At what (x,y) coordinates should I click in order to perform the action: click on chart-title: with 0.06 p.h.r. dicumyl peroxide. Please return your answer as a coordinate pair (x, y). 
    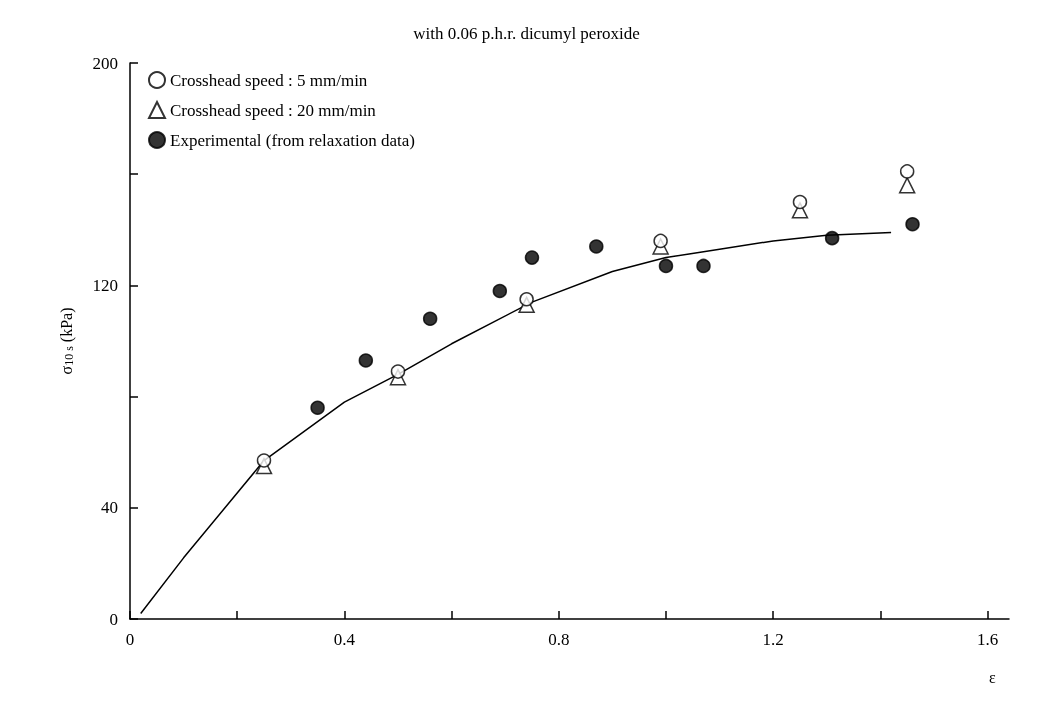
    Looking at the image, I should click on (526, 33).